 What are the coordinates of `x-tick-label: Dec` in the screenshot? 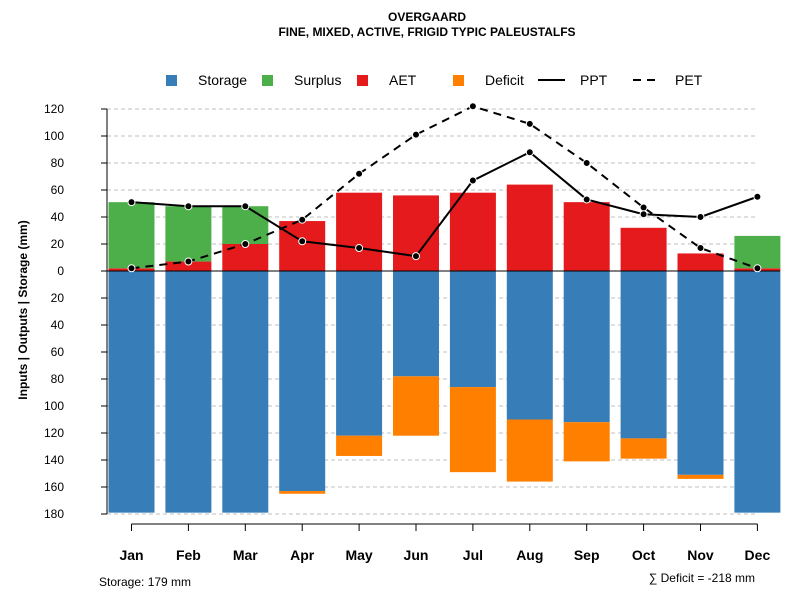 It's located at (758, 555).